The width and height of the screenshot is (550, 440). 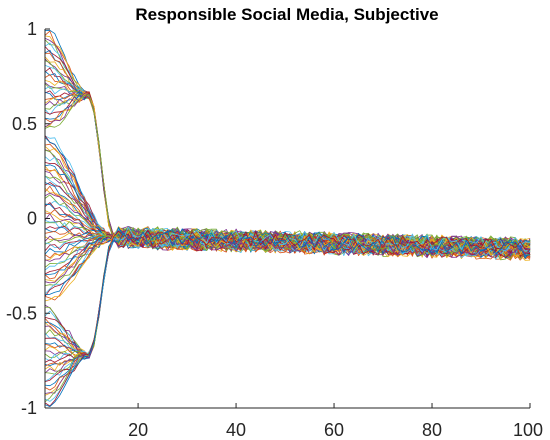 I want to click on x-tick-label: 60, so click(x=334, y=430).